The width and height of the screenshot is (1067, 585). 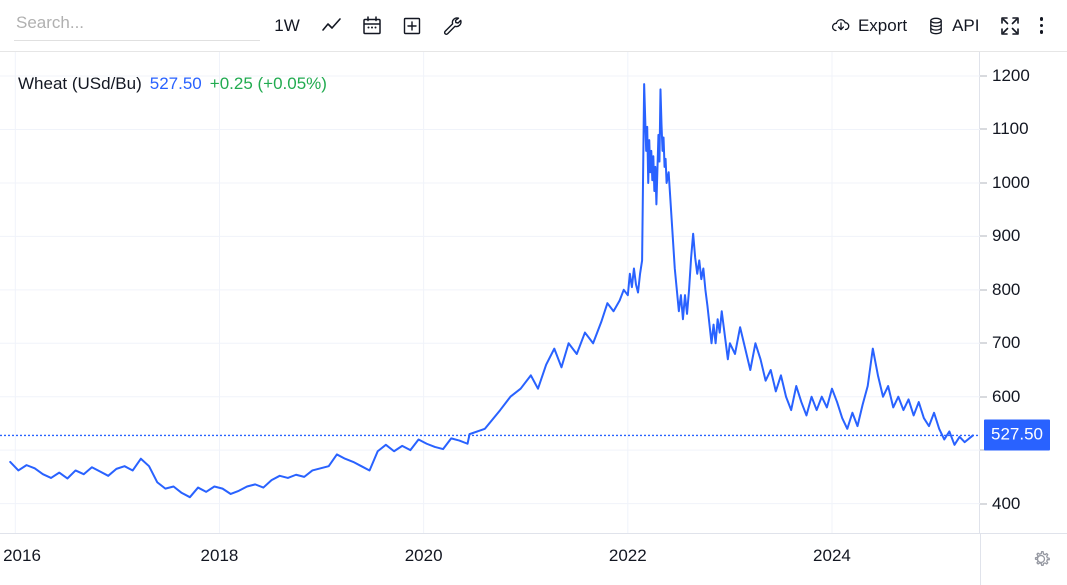 I want to click on legend-price: 527.50, so click(x=175, y=83).